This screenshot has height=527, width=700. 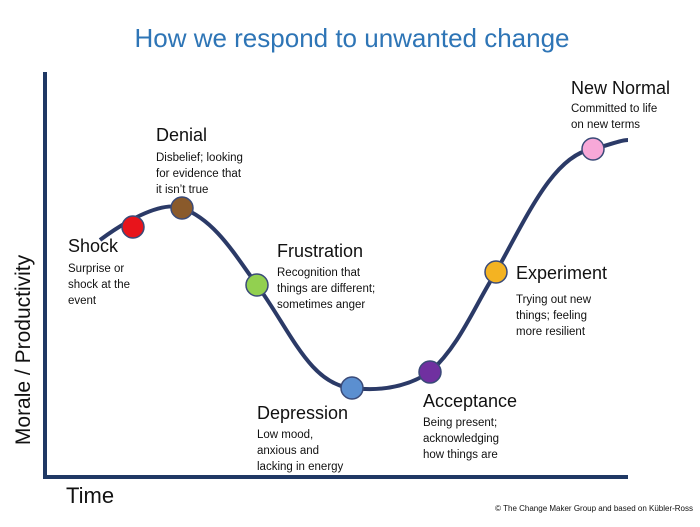 What do you see at coordinates (96, 269) in the screenshot?
I see `stage-description: Surprise or` at bounding box center [96, 269].